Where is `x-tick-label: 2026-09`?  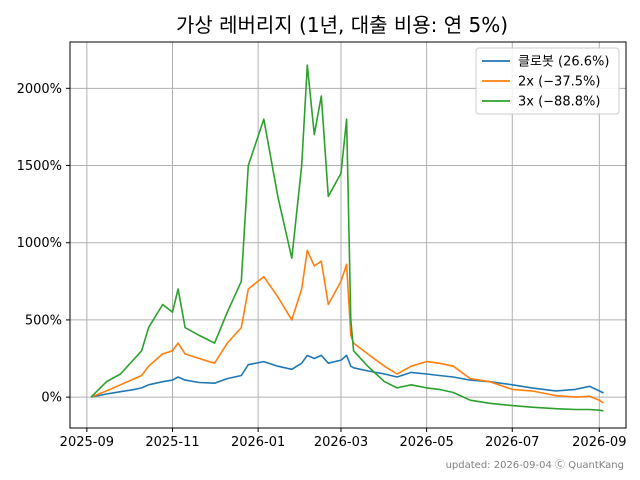 x-tick-label: 2026-09 is located at coordinates (599, 442).